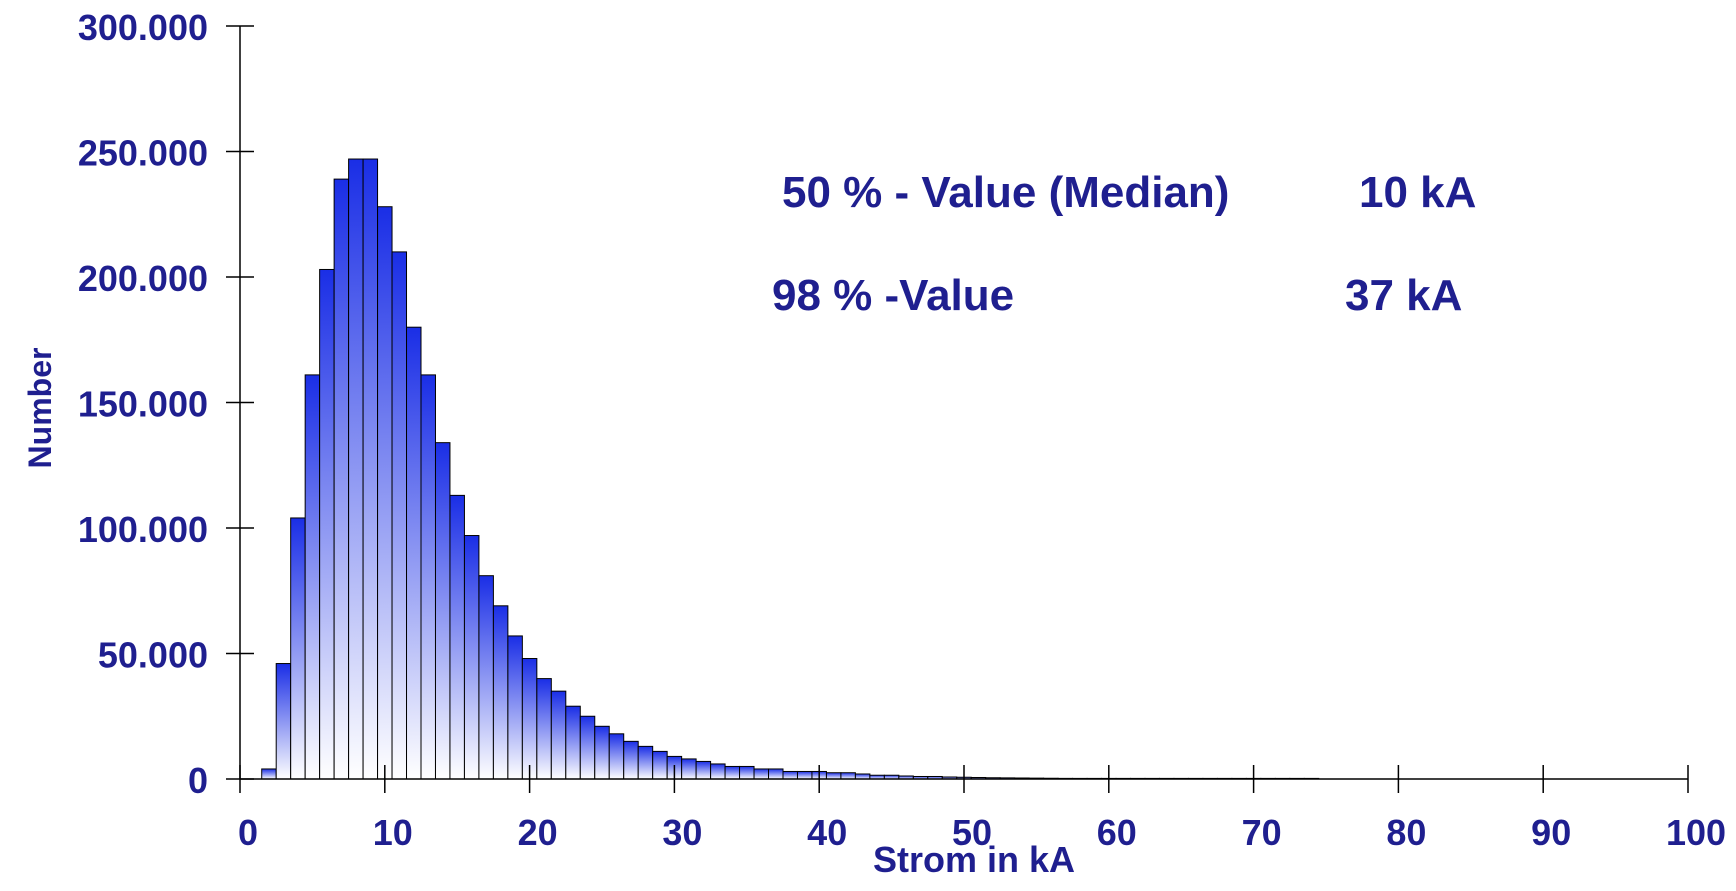 This screenshot has height=891, width=1736. Describe the element at coordinates (1406, 832) in the screenshot. I see `x-tick-label: 80` at that location.